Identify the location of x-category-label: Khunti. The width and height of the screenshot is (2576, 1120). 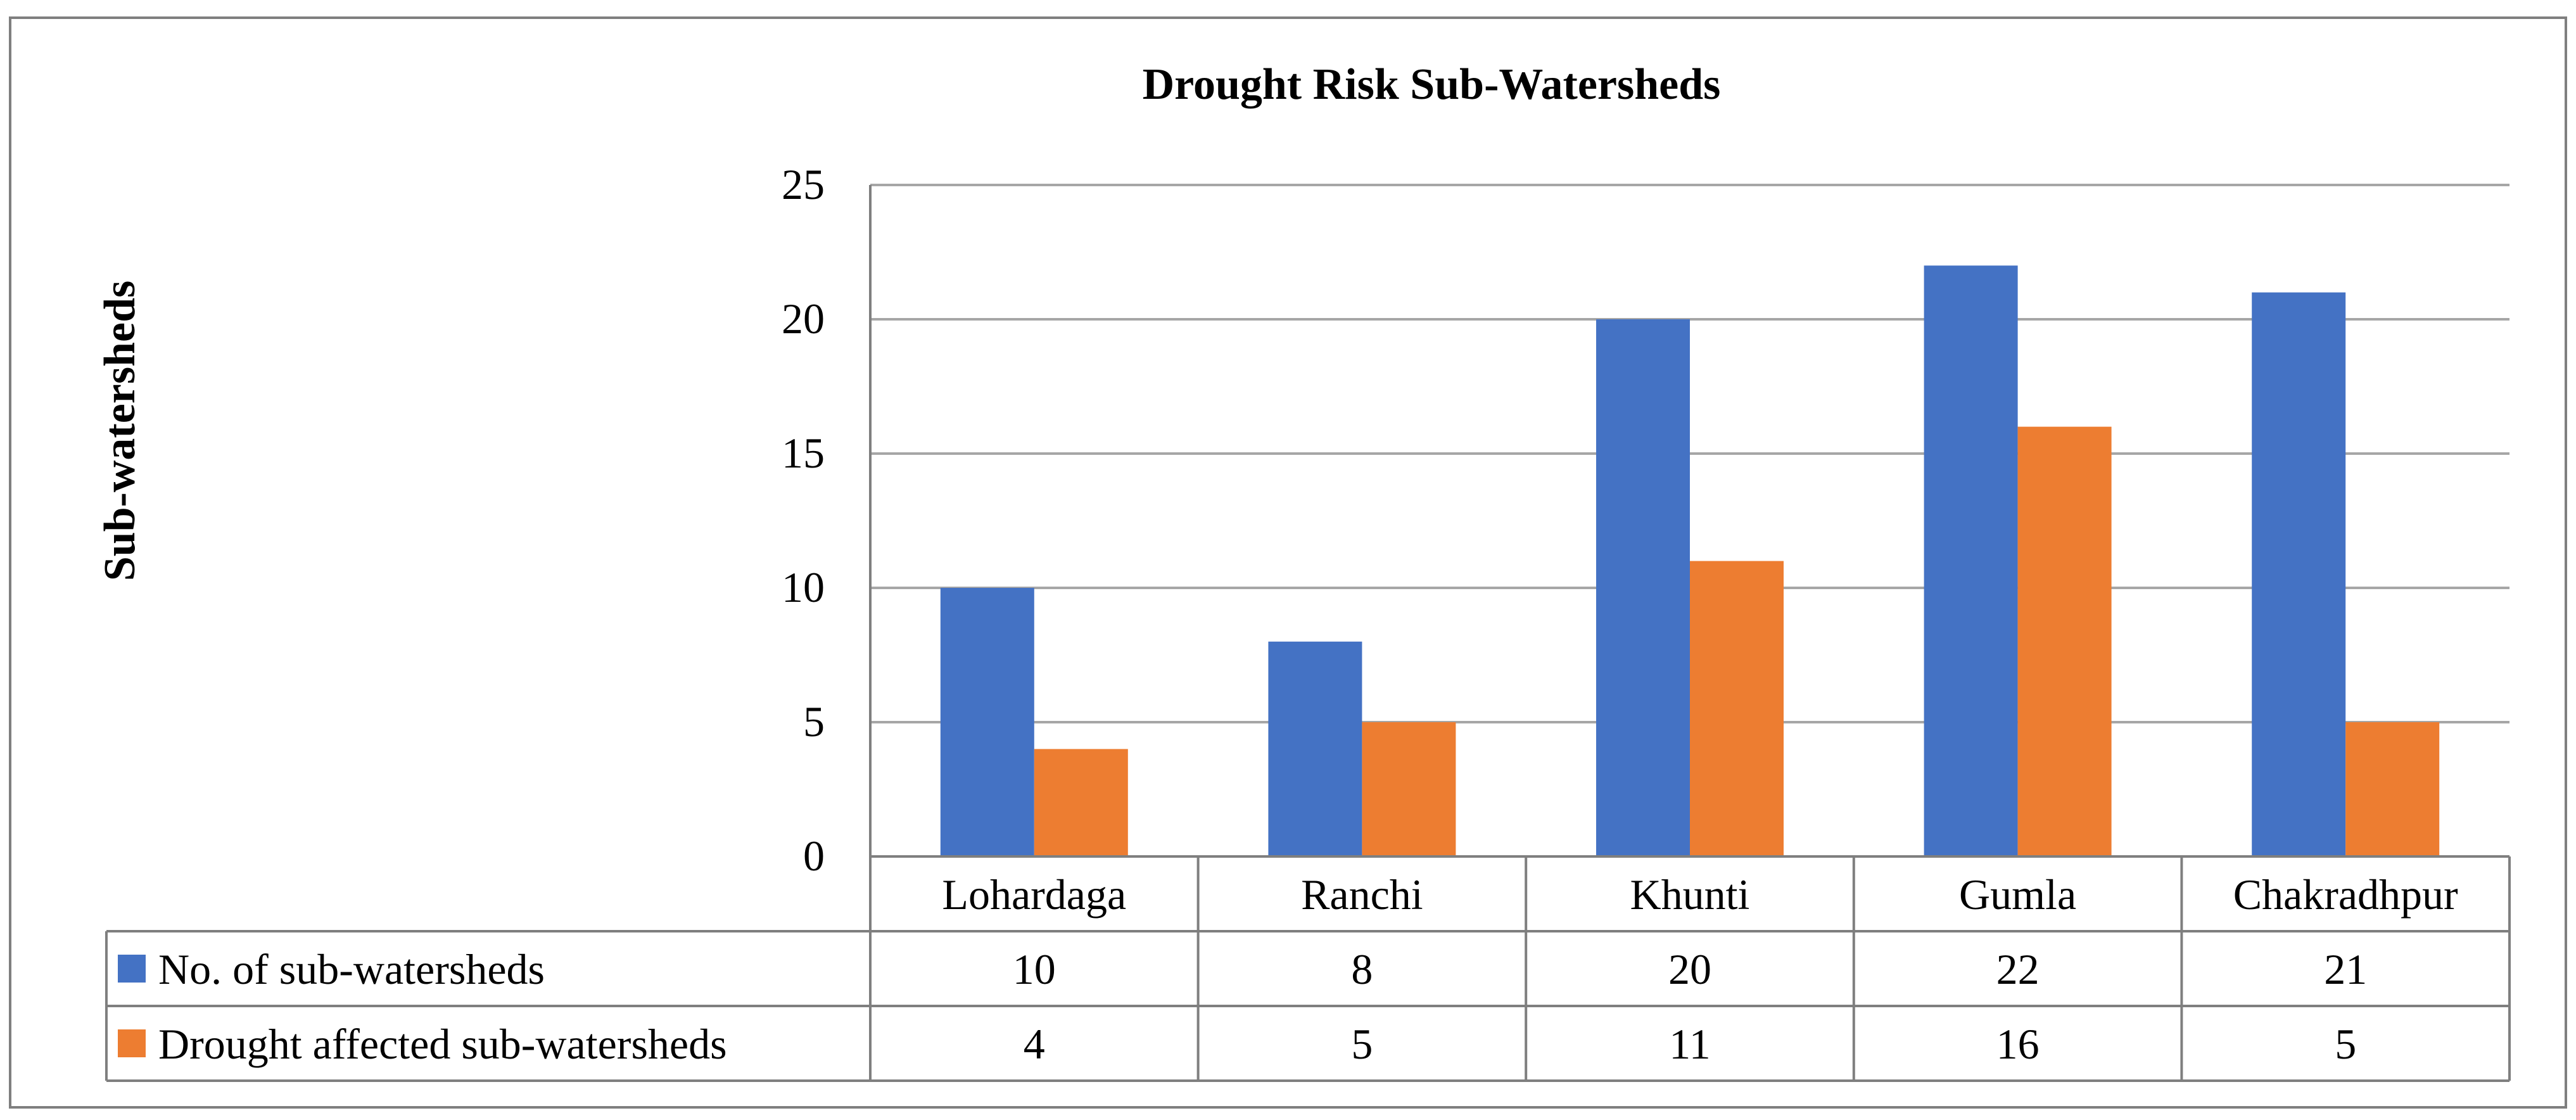
(1690, 894).